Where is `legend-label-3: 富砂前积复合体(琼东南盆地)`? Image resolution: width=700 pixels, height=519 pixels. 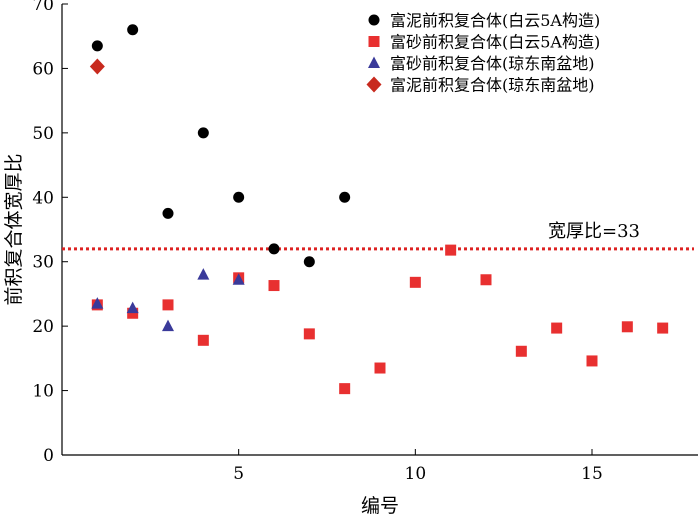 legend-label-3: 富砂前积复合体(琼东南盆地) is located at coordinates (492, 63).